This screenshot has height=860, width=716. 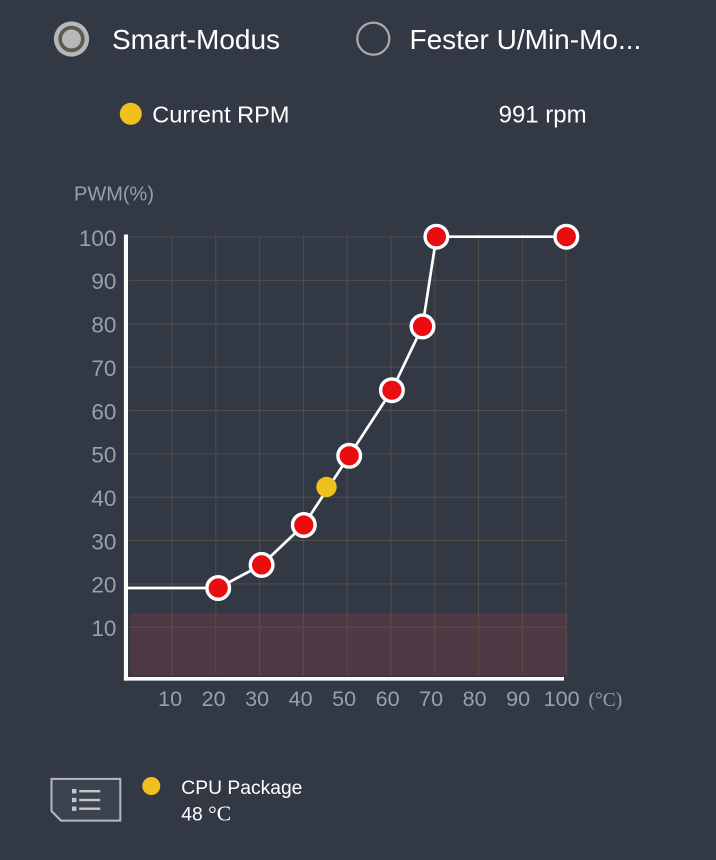 I want to click on svg-text: 48 °C, so click(x=206, y=814).